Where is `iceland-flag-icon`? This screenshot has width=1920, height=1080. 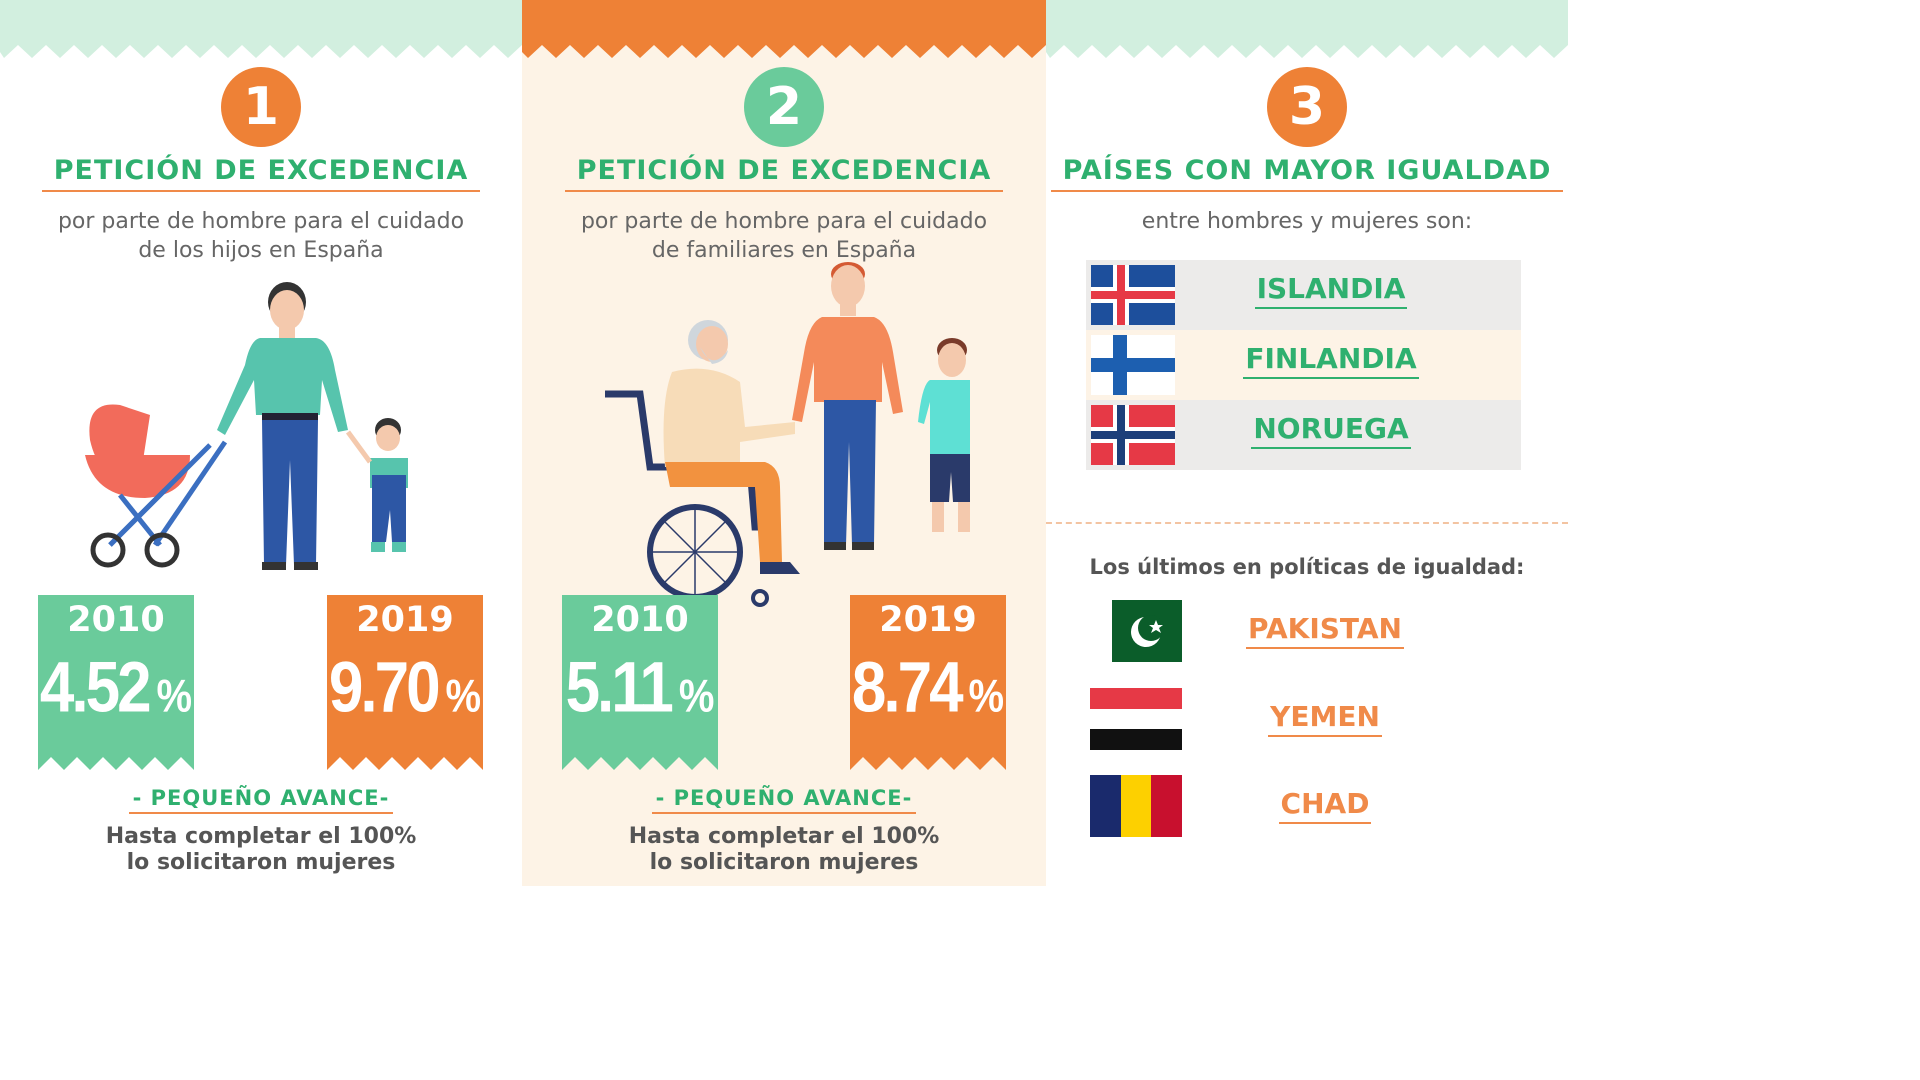
iceland-flag-icon is located at coordinates (1133, 295).